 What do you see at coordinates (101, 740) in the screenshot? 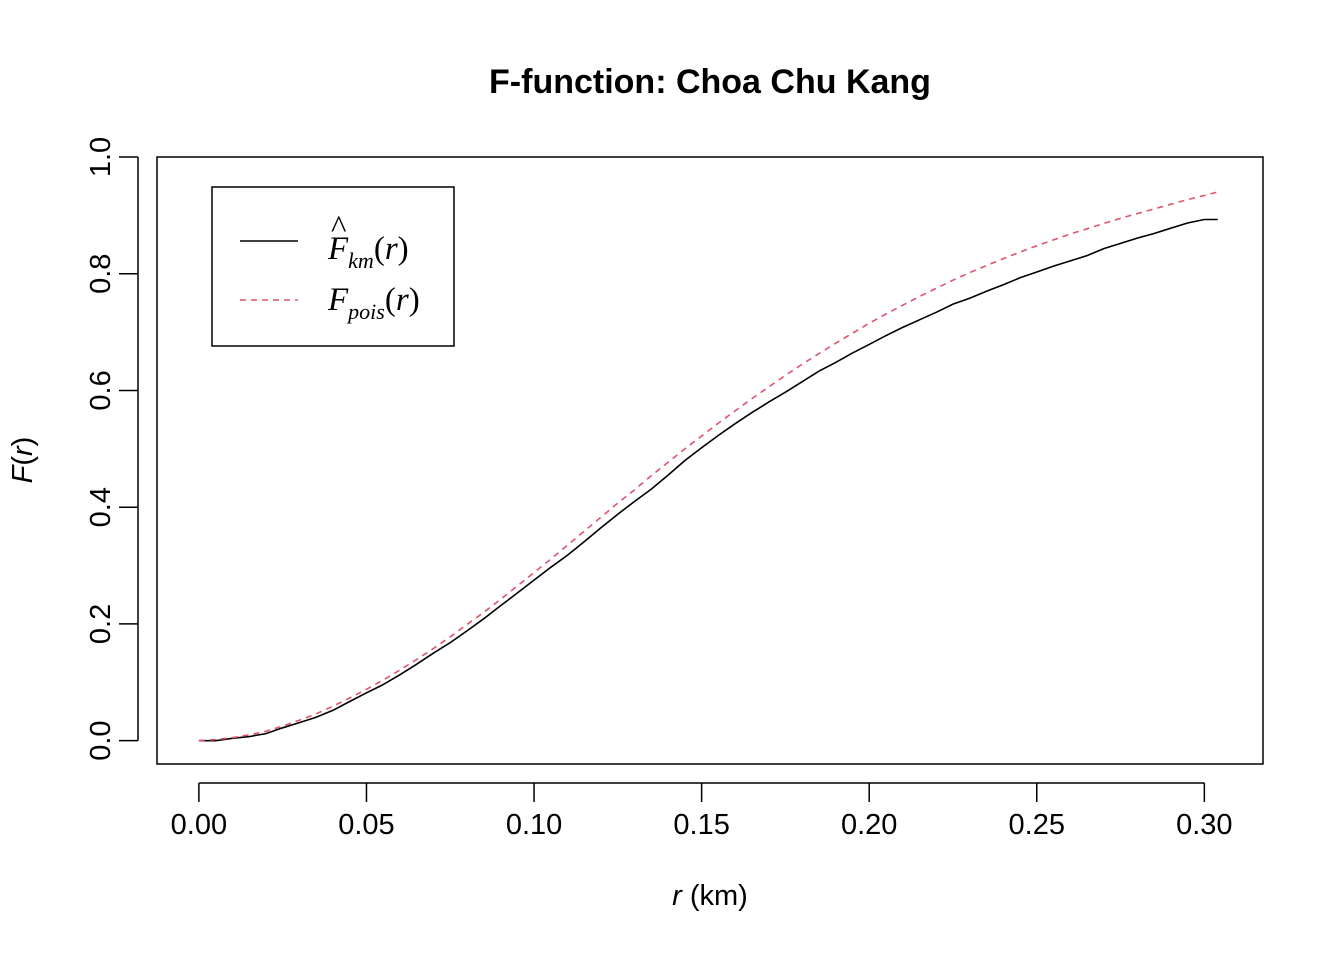
I see `y-tick-label: 0.0` at bounding box center [101, 740].